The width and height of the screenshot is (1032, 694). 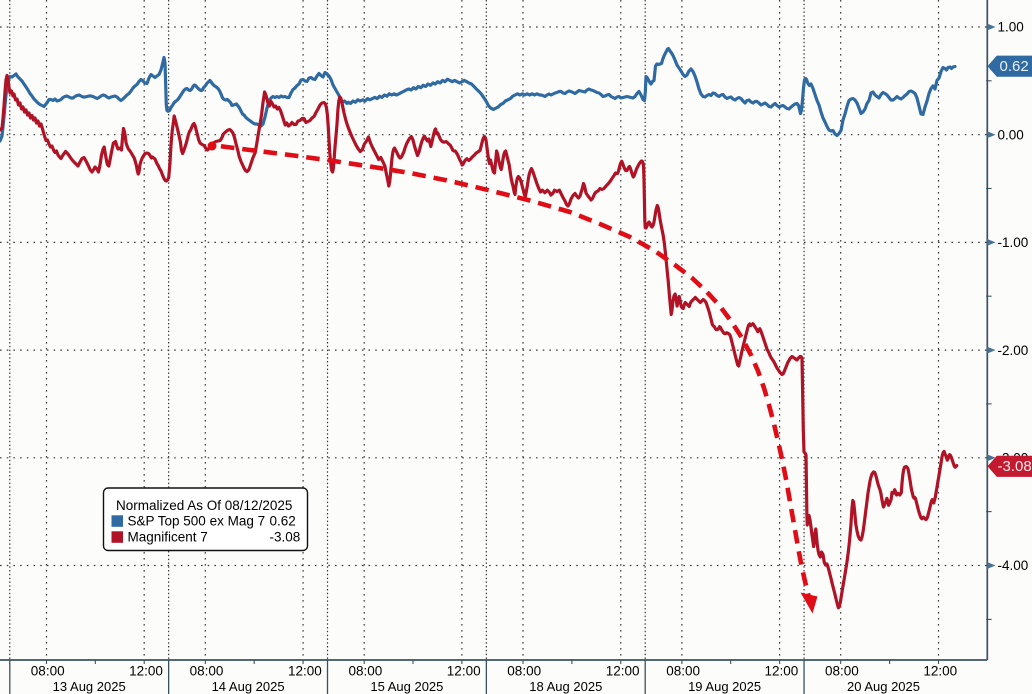 I want to click on svg-text: 20 Aug 2025, so click(x=883, y=686).